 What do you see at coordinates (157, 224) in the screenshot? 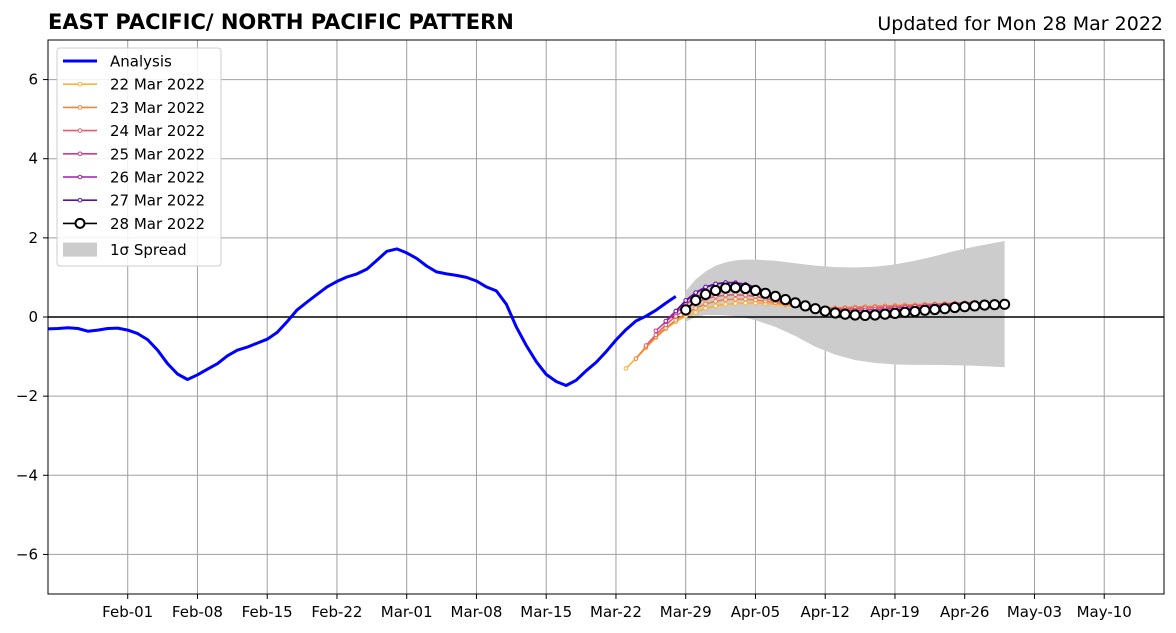
I see `legend-label: 28 Mar 2022` at bounding box center [157, 224].